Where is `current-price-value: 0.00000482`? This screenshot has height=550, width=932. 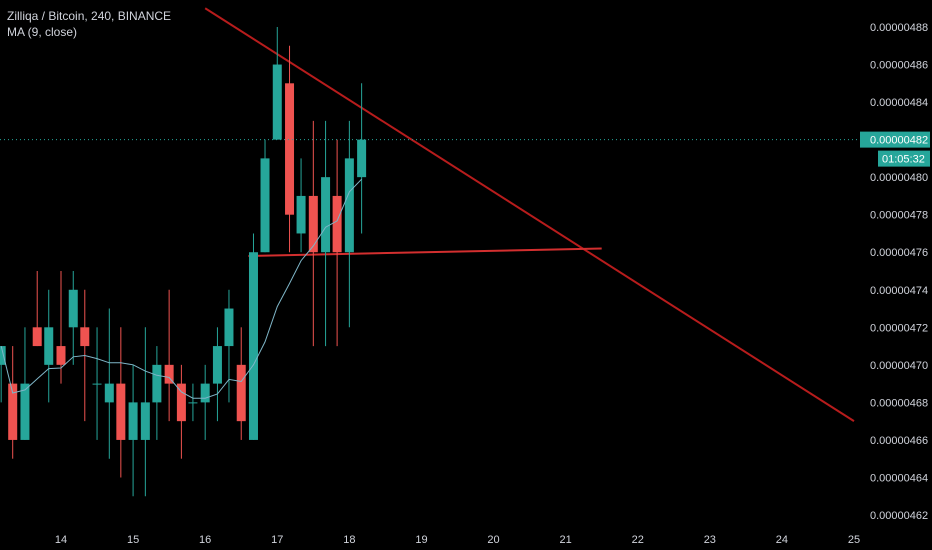 current-price-value: 0.00000482 is located at coordinates (899, 141).